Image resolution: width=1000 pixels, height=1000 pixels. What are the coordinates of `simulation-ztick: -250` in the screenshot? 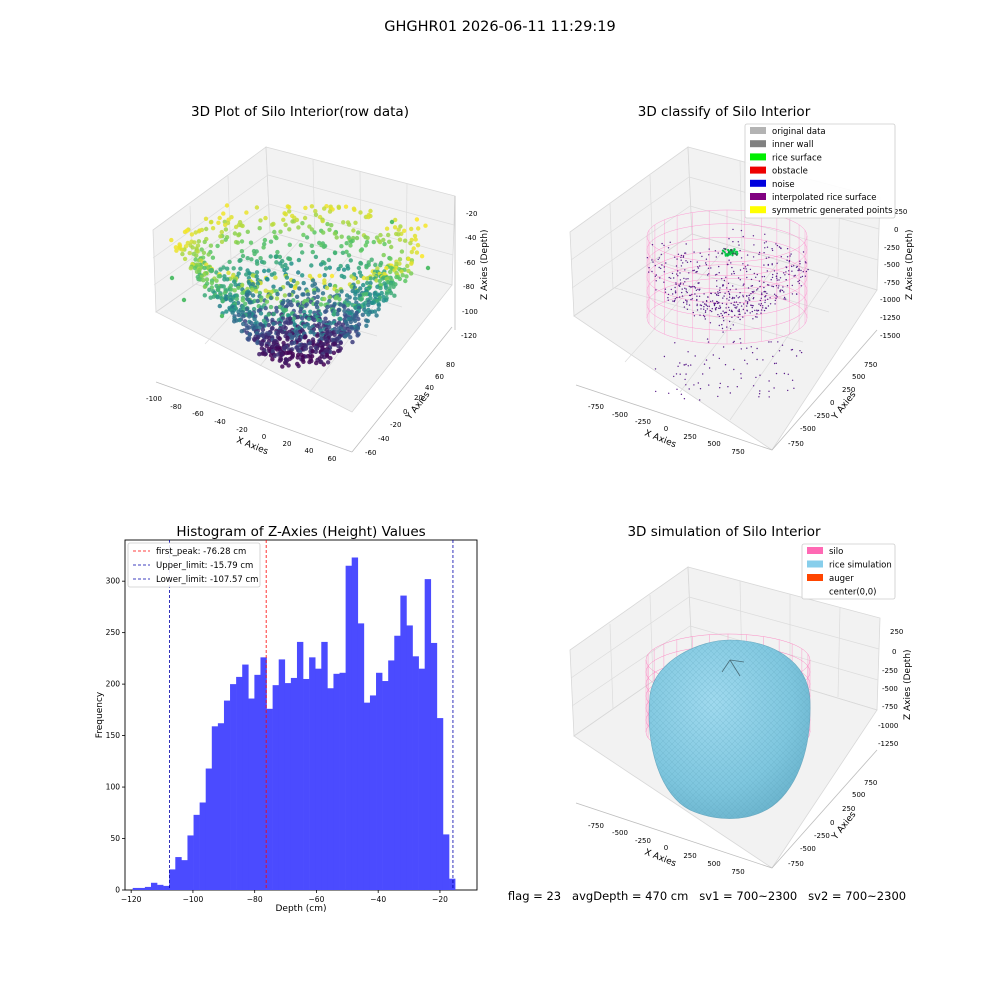 It's located at (890, 671).